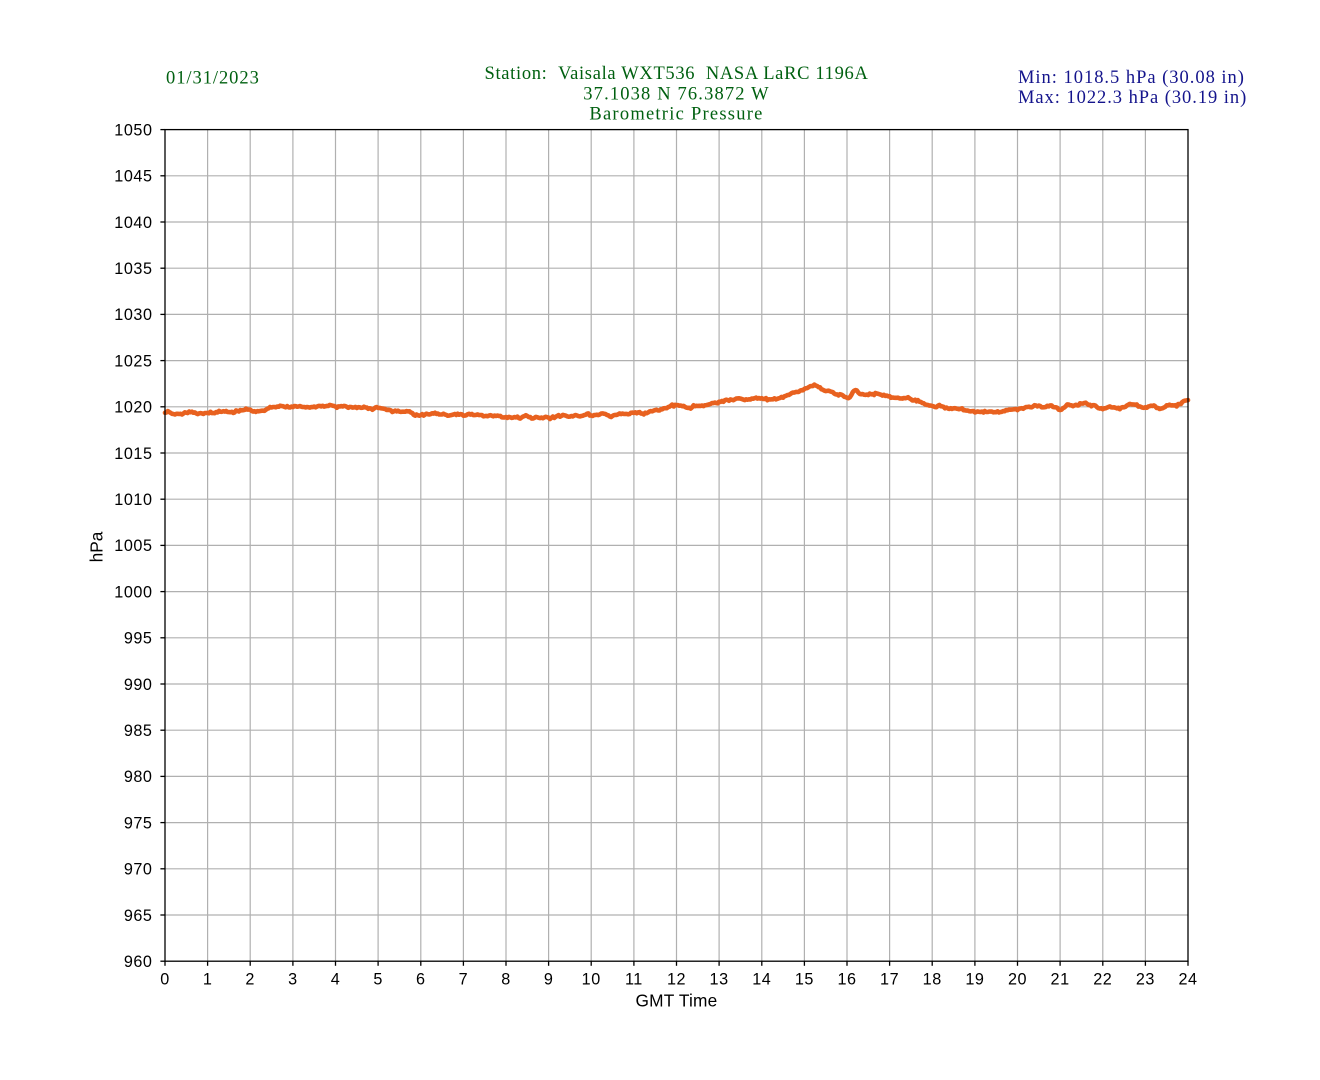 The width and height of the screenshot is (1320, 1080). Describe the element at coordinates (378, 979) in the screenshot. I see `svg-text: 5` at that location.